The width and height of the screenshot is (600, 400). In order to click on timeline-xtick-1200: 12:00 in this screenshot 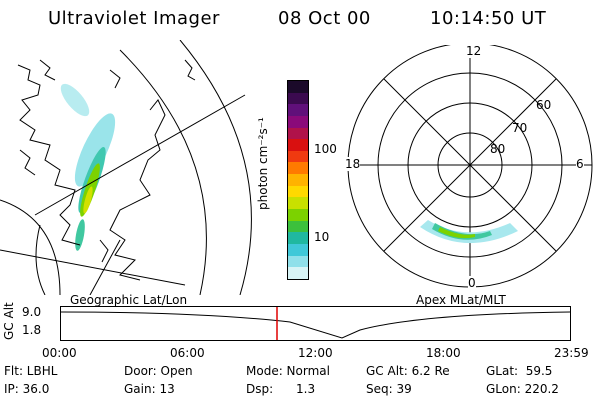, I will do `click(315, 353)`.